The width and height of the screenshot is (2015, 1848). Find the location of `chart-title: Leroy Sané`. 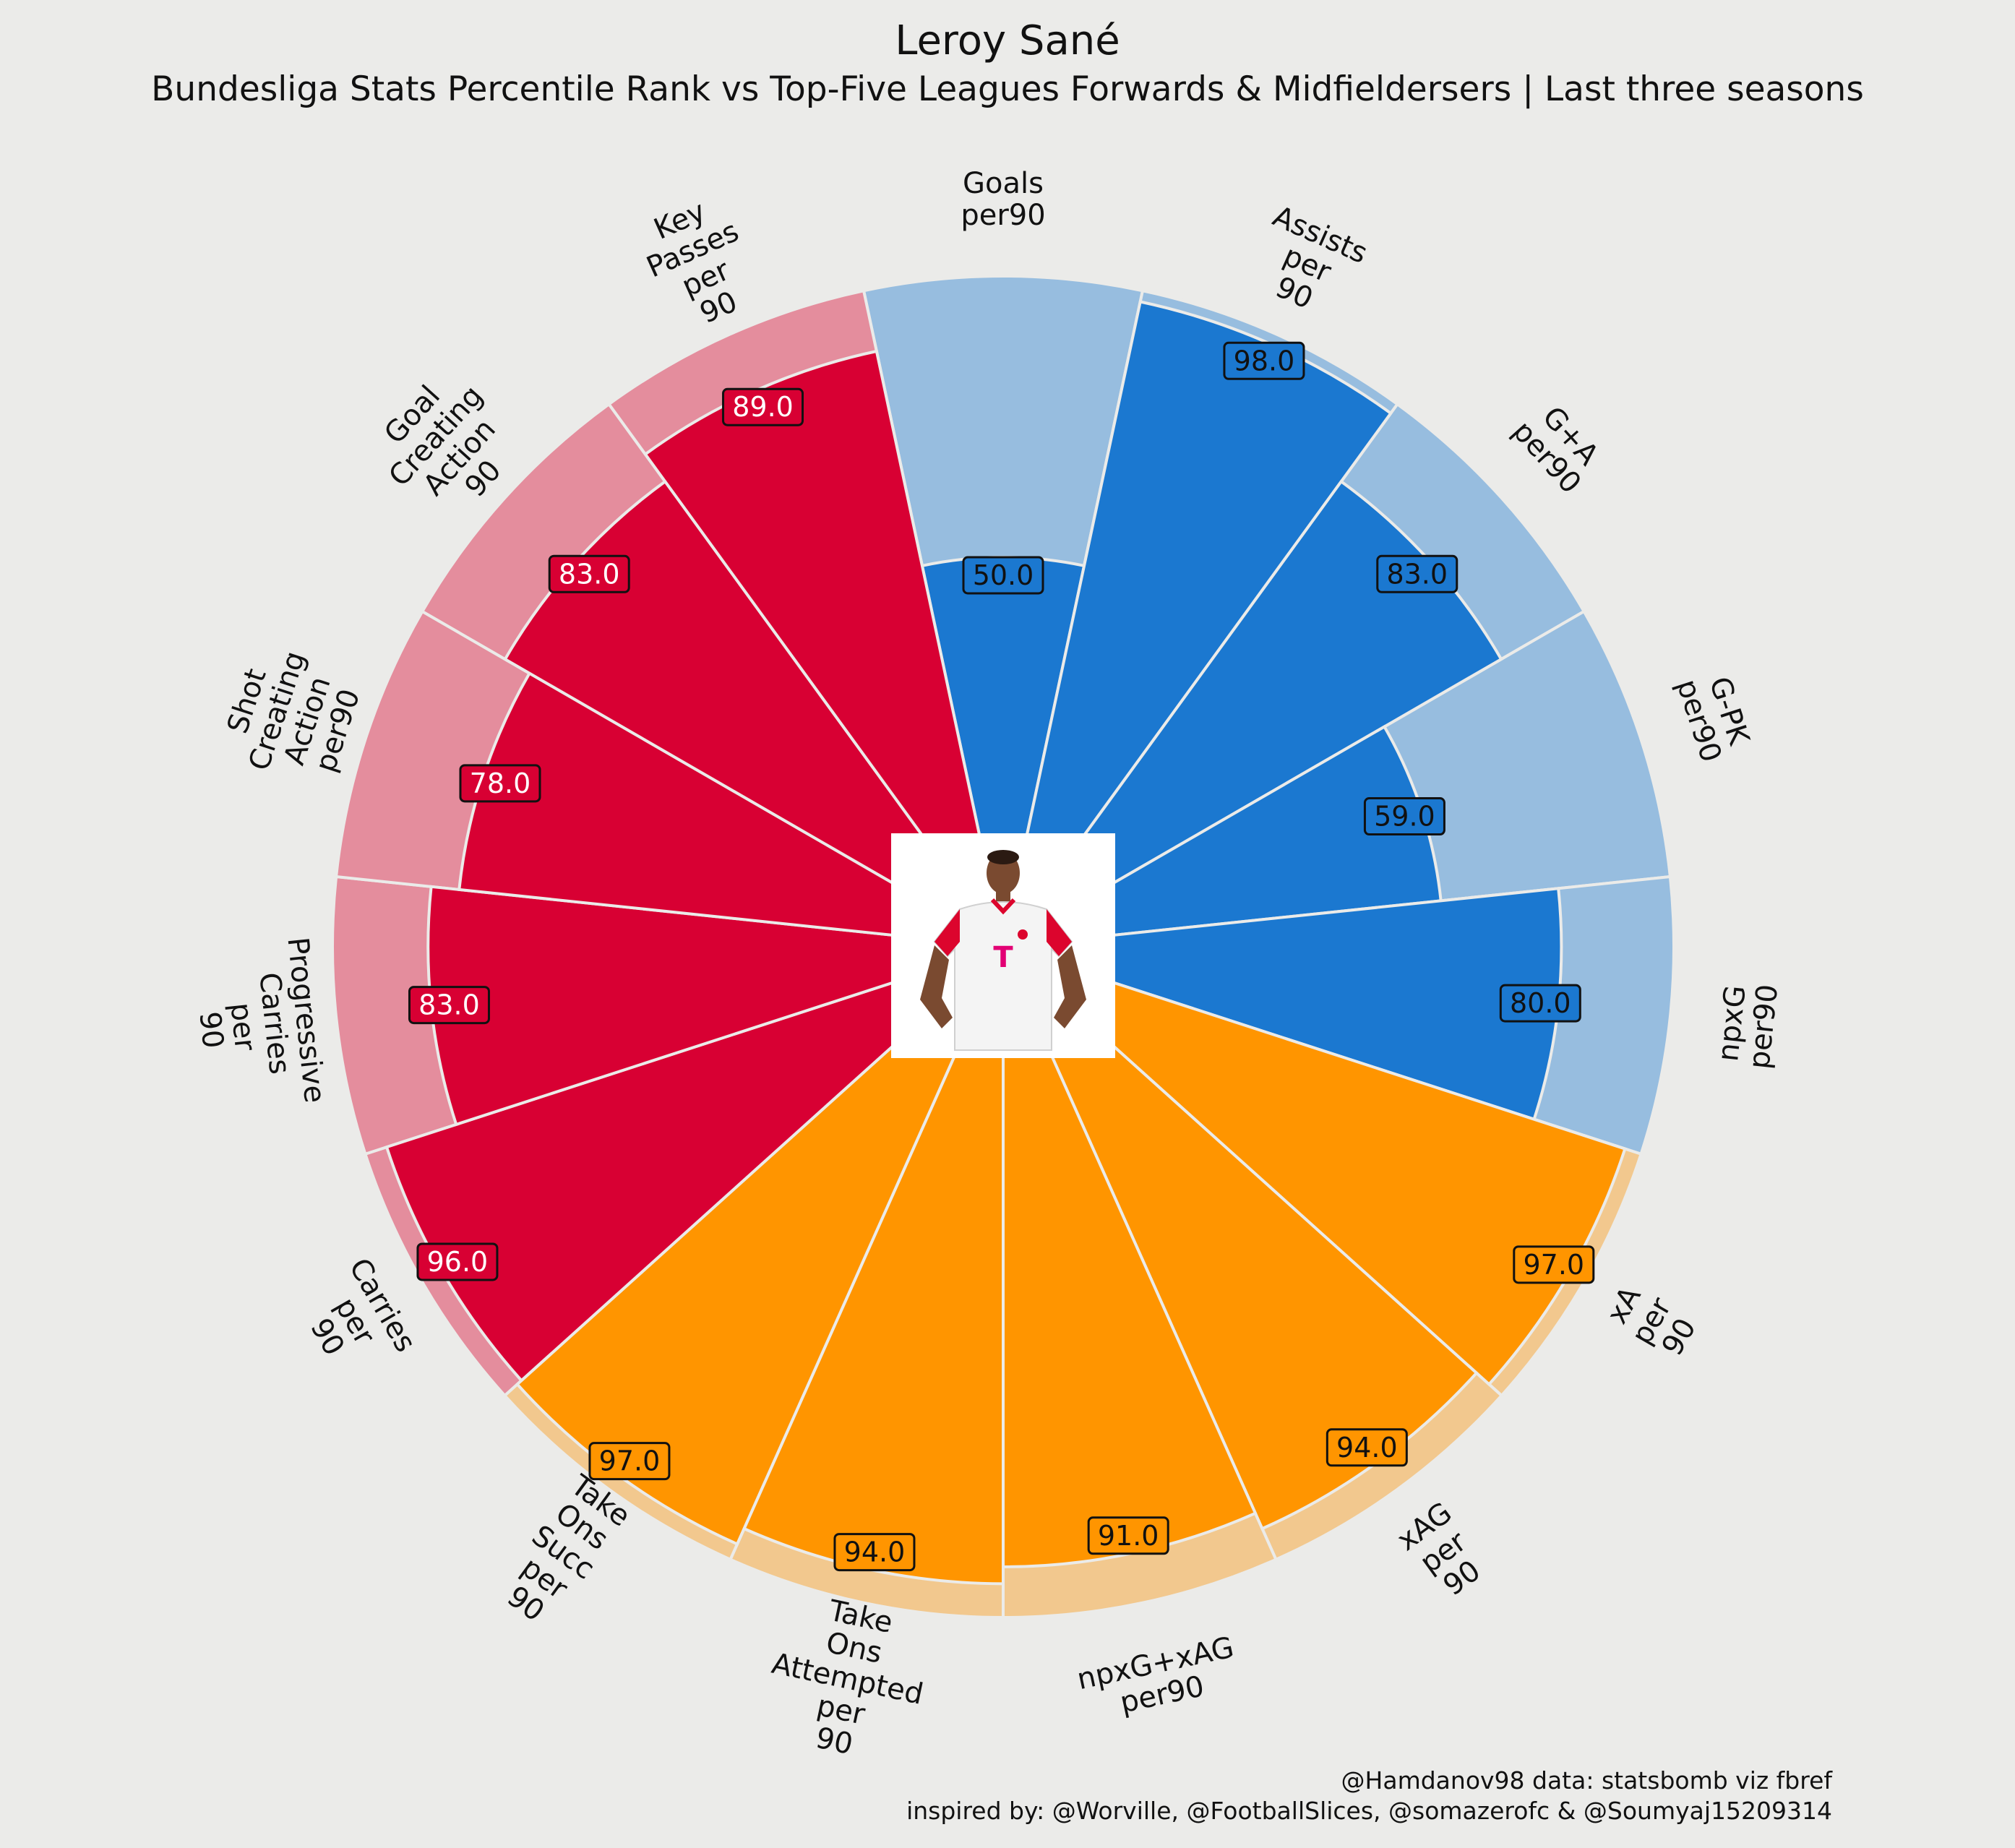

chart-title: Leroy Sané is located at coordinates (1007, 40).